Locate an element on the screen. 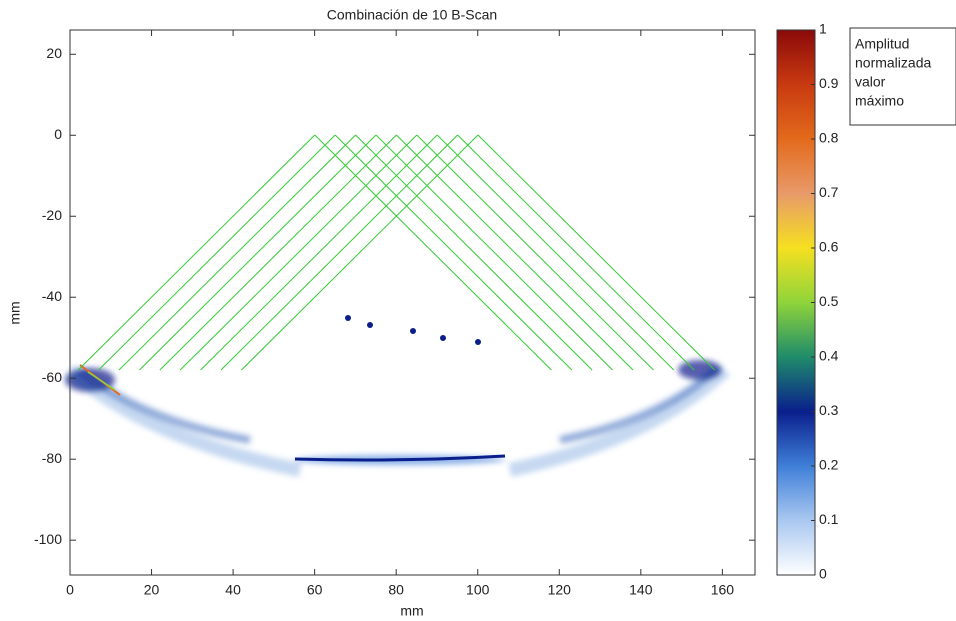 This screenshot has width=956, height=621. colorbar-tick-label: 0.2 is located at coordinates (829, 465).